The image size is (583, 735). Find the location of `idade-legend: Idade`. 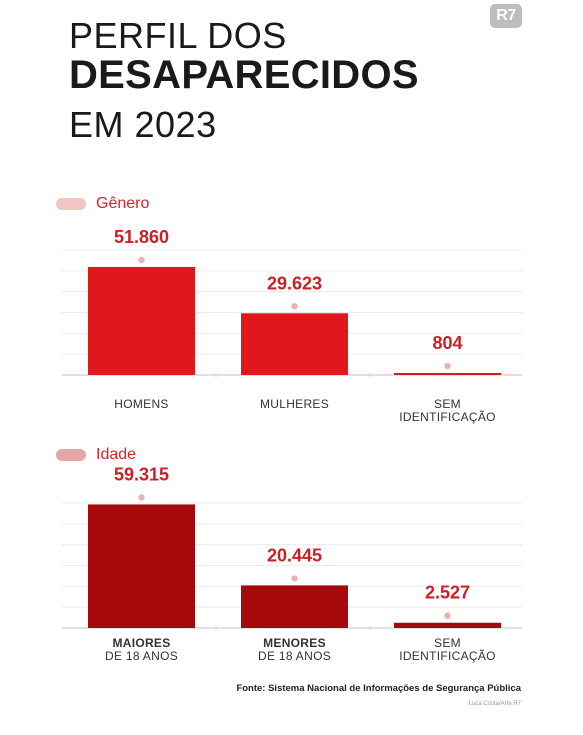

idade-legend: Idade is located at coordinates (96, 455).